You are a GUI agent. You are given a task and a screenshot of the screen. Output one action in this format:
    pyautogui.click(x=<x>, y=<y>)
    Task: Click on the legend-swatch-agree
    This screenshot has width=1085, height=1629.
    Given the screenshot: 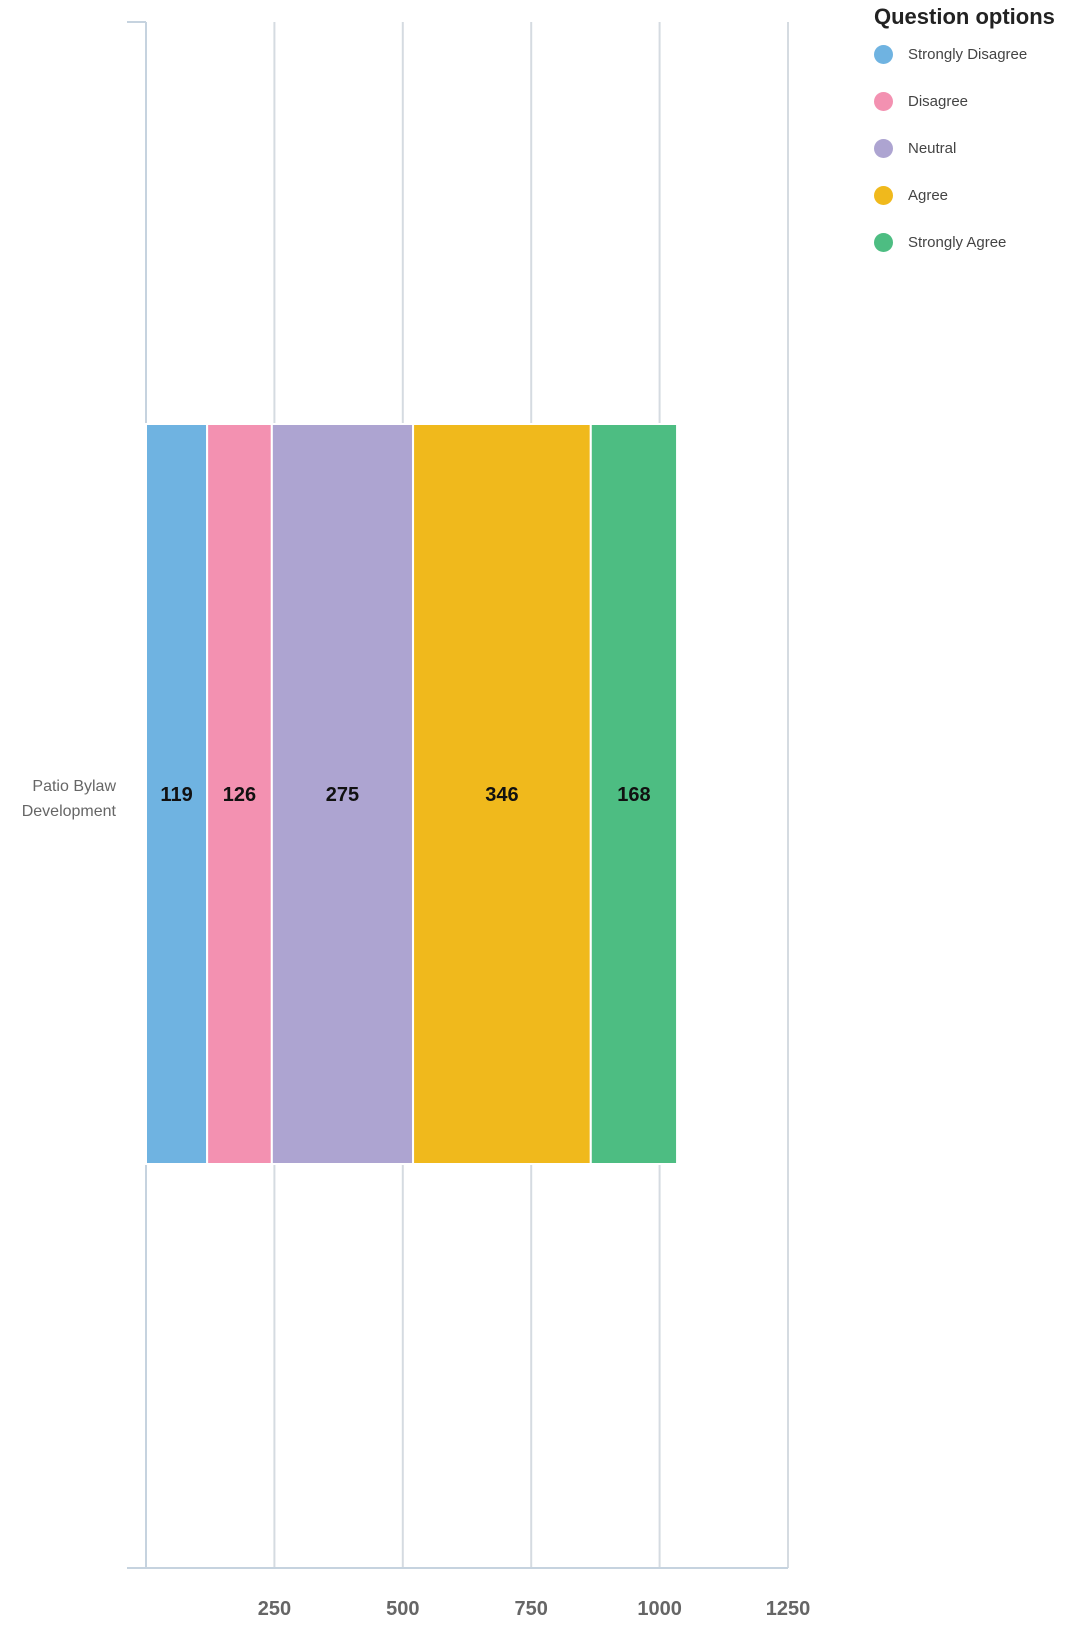 What is the action you would take?
    pyautogui.click(x=883, y=195)
    